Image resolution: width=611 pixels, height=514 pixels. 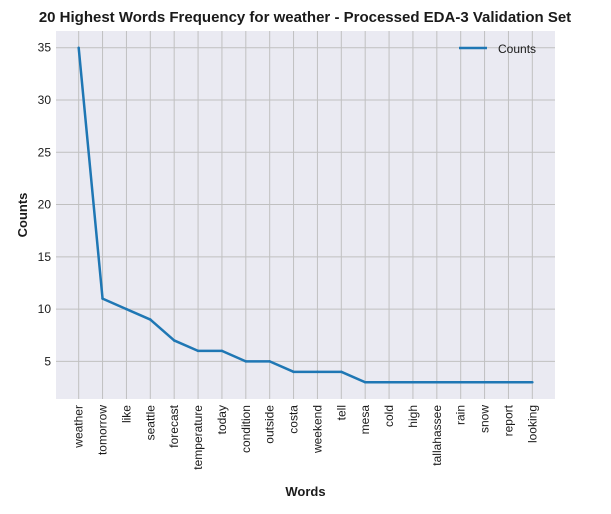 I want to click on x-axis-label: Words, so click(x=305, y=491).